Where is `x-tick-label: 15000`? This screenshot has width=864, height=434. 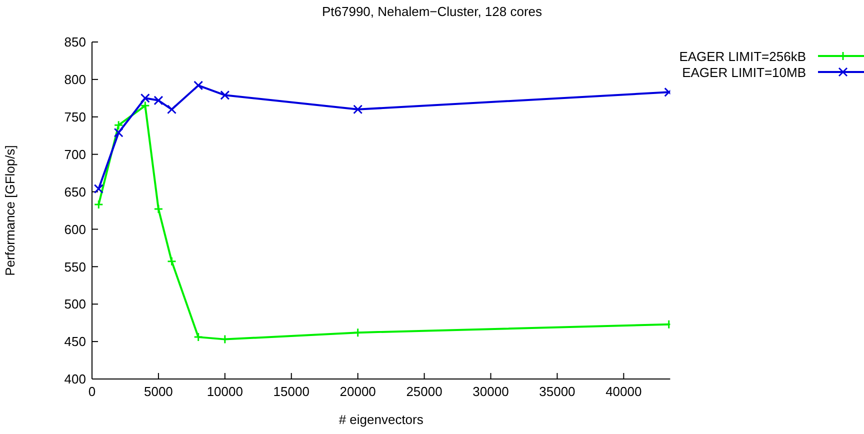 x-tick-label: 15000 is located at coordinates (291, 392).